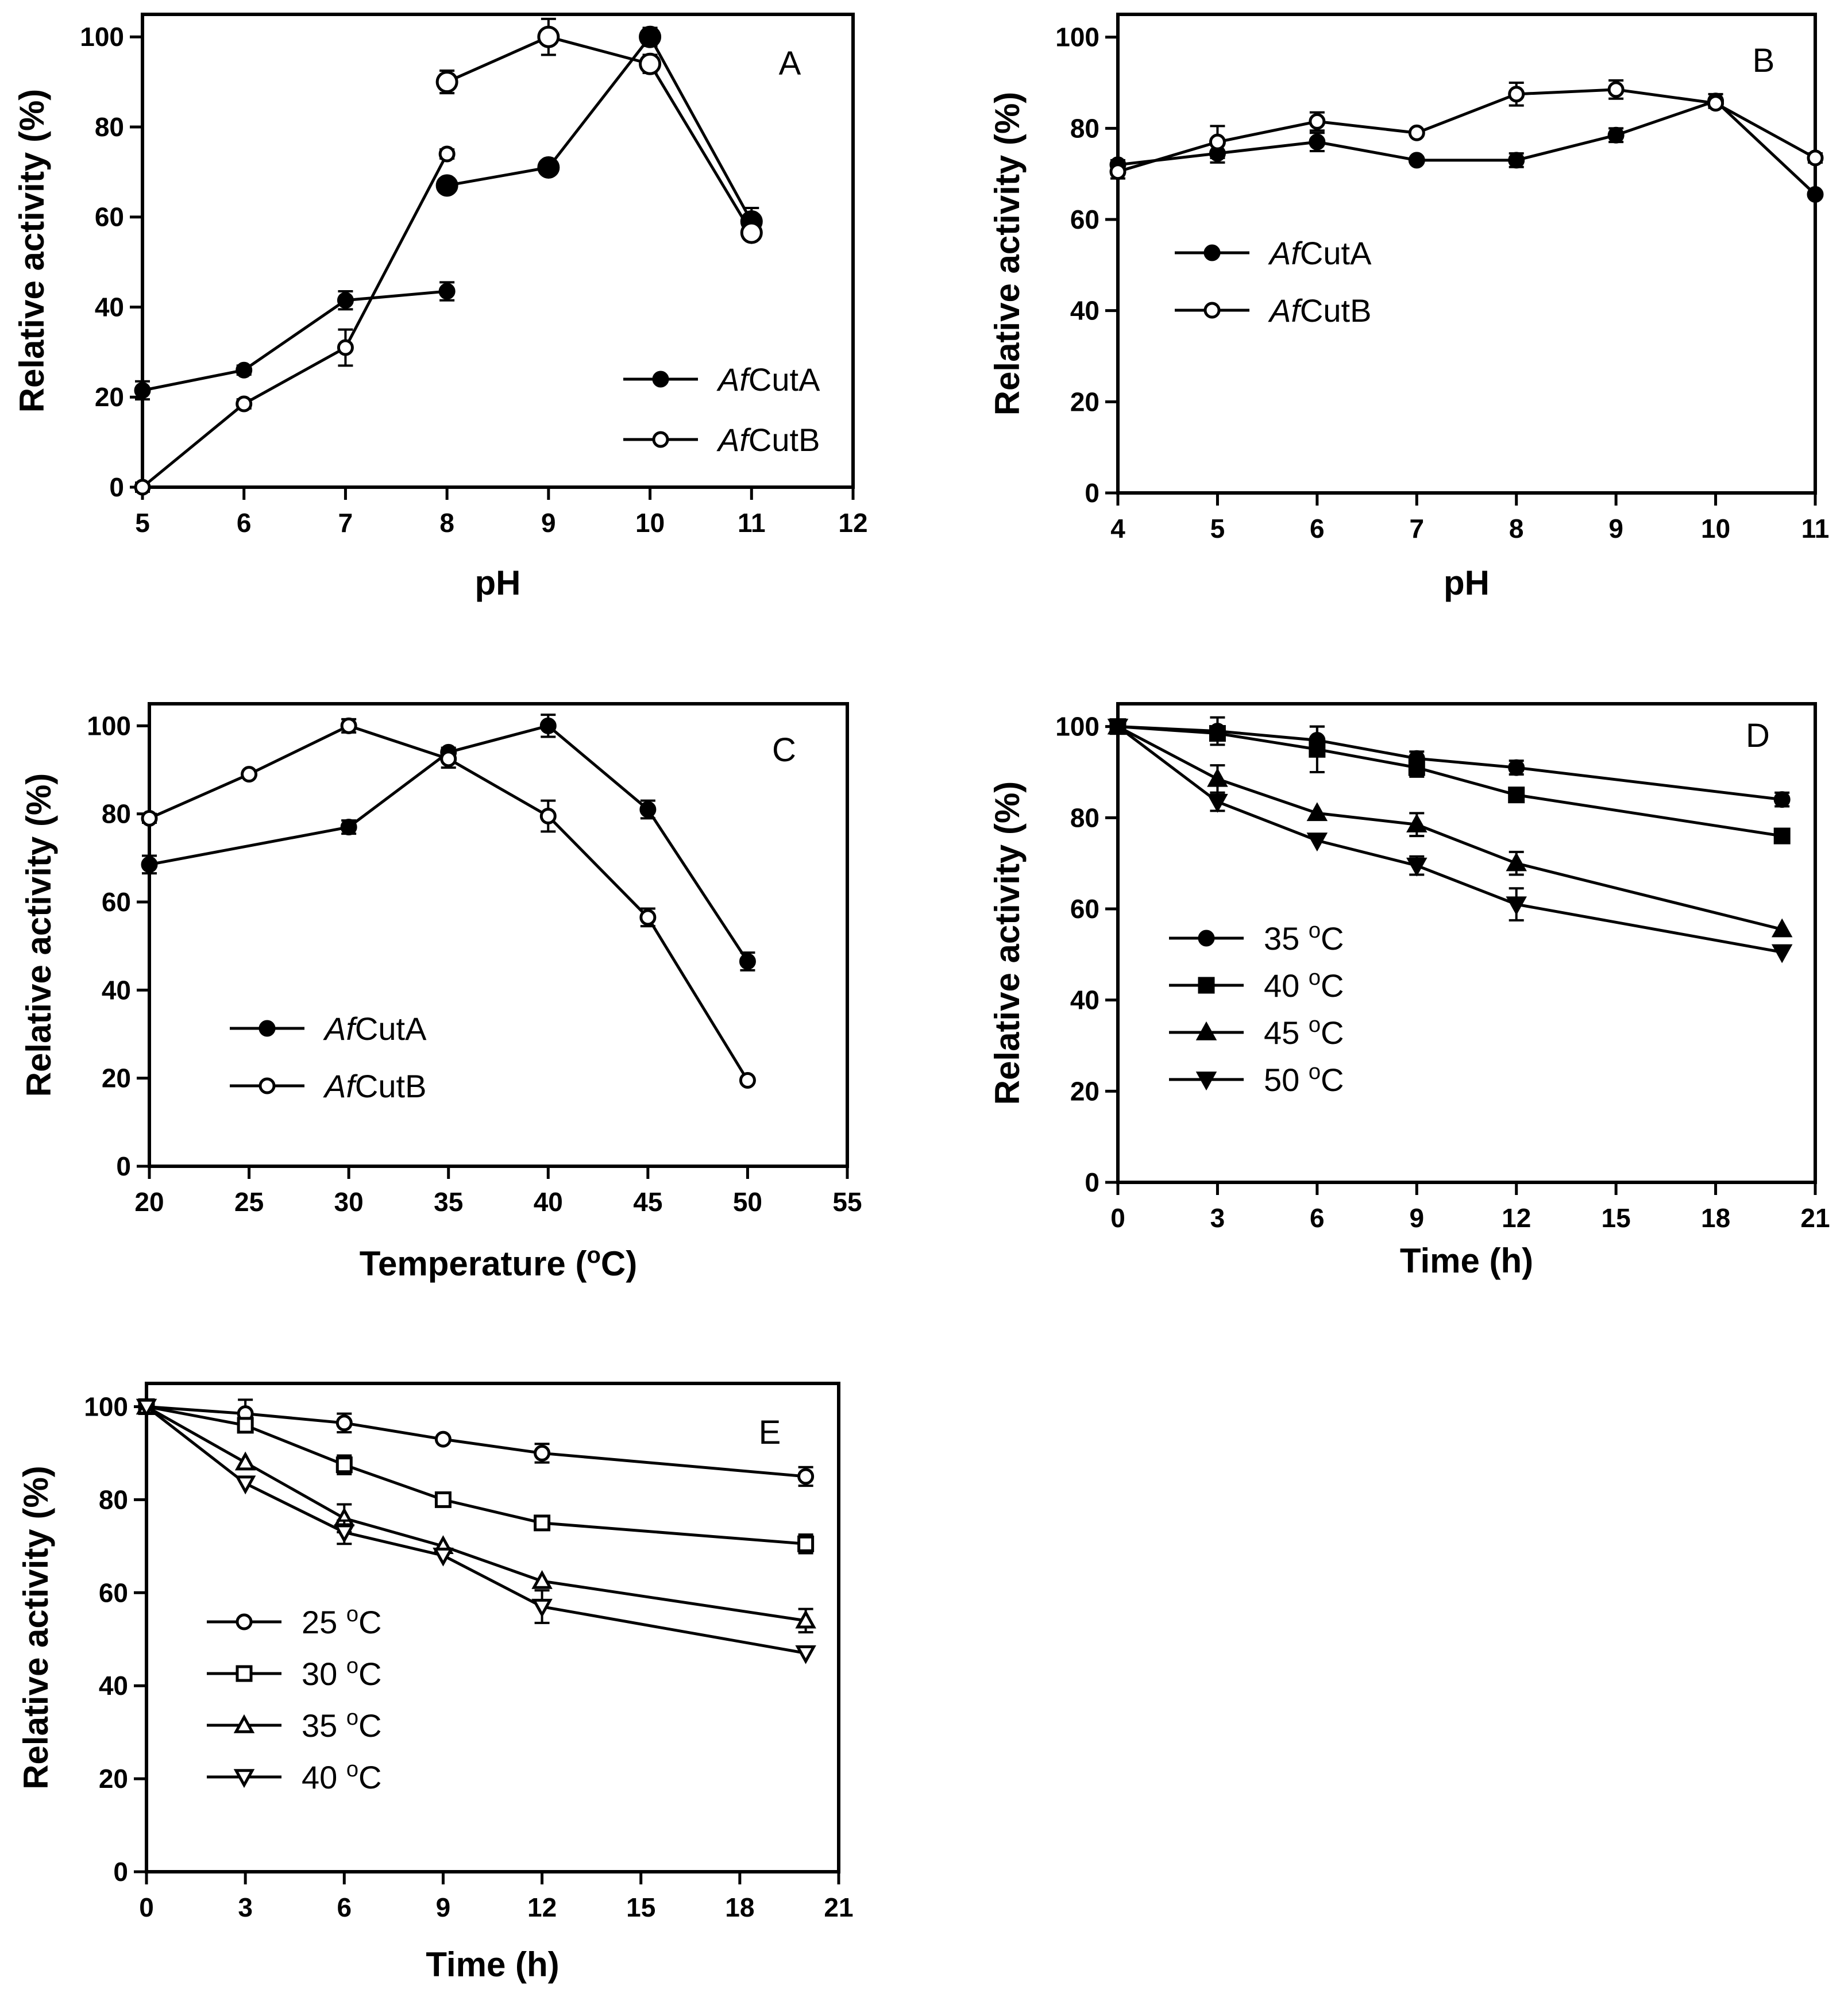 This screenshot has height=1997, width=1848. Describe the element at coordinates (770, 1432) in the screenshot. I see `panel-letter: E` at that location.